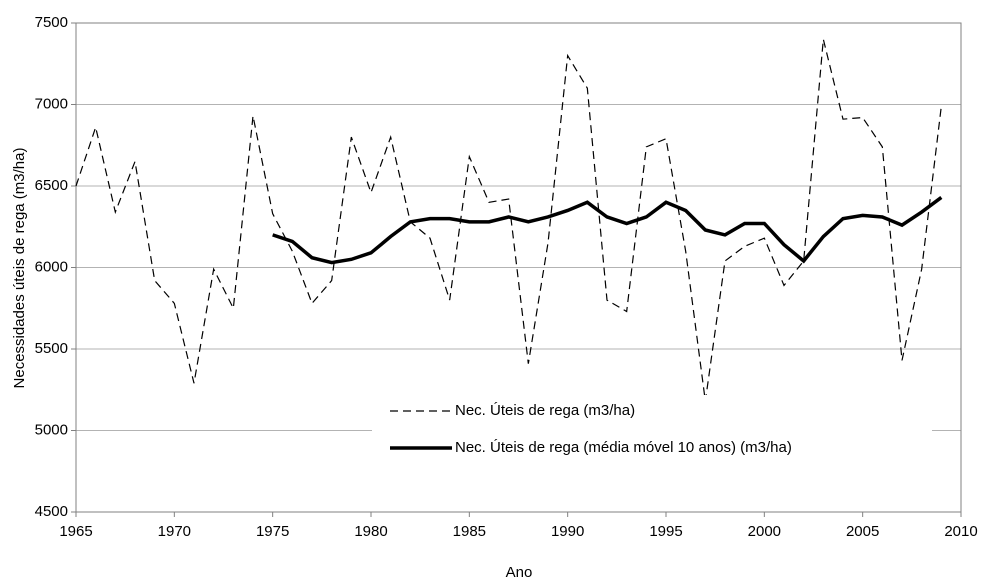  What do you see at coordinates (545, 410) in the screenshot?
I see `legend-label: Nec. Úteis de rega (m3/ha)` at bounding box center [545, 410].